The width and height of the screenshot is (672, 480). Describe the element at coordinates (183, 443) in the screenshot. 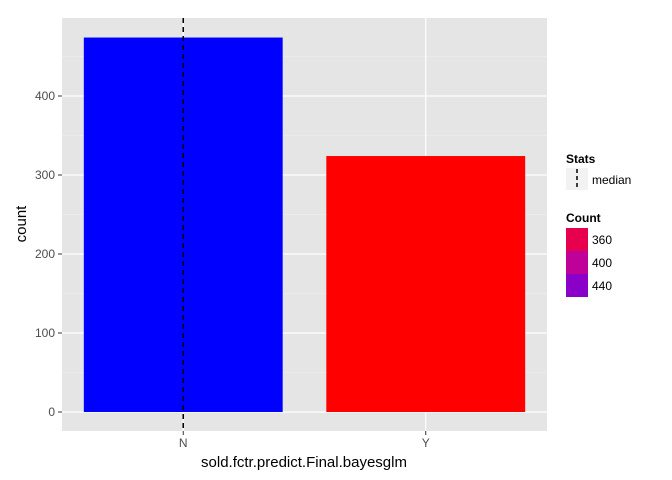

I see `x-tick-label: N` at that location.